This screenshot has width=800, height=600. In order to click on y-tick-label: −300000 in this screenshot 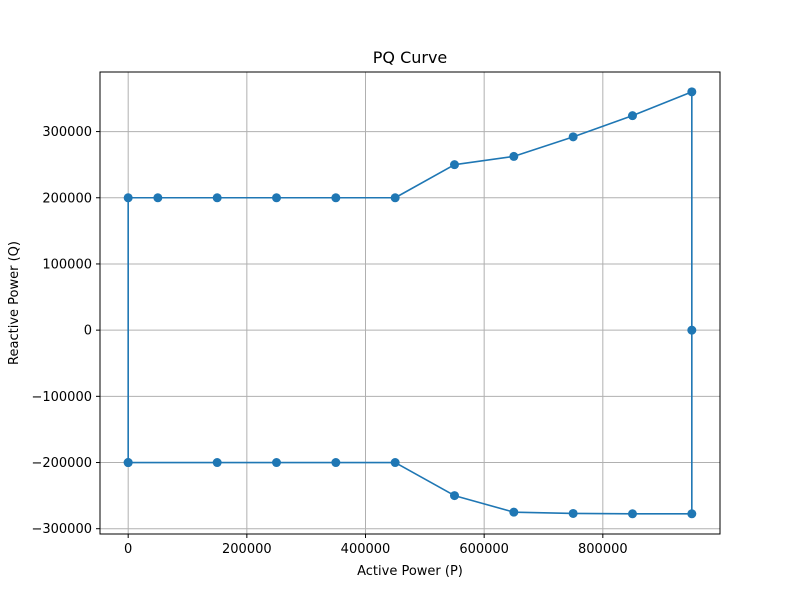, I will do `click(61, 529)`.